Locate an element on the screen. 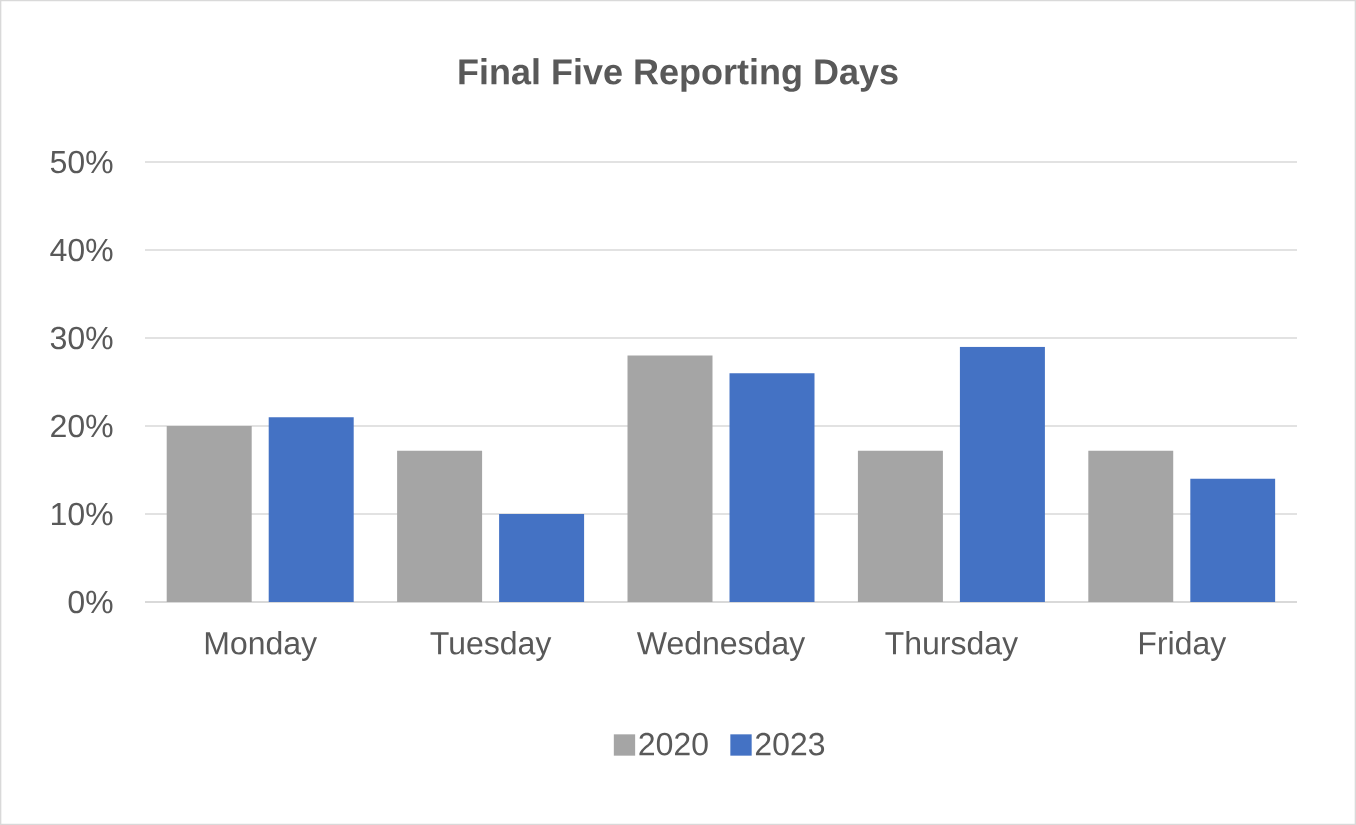  chart-title: Final Five Reporting Days is located at coordinates (678, 75).